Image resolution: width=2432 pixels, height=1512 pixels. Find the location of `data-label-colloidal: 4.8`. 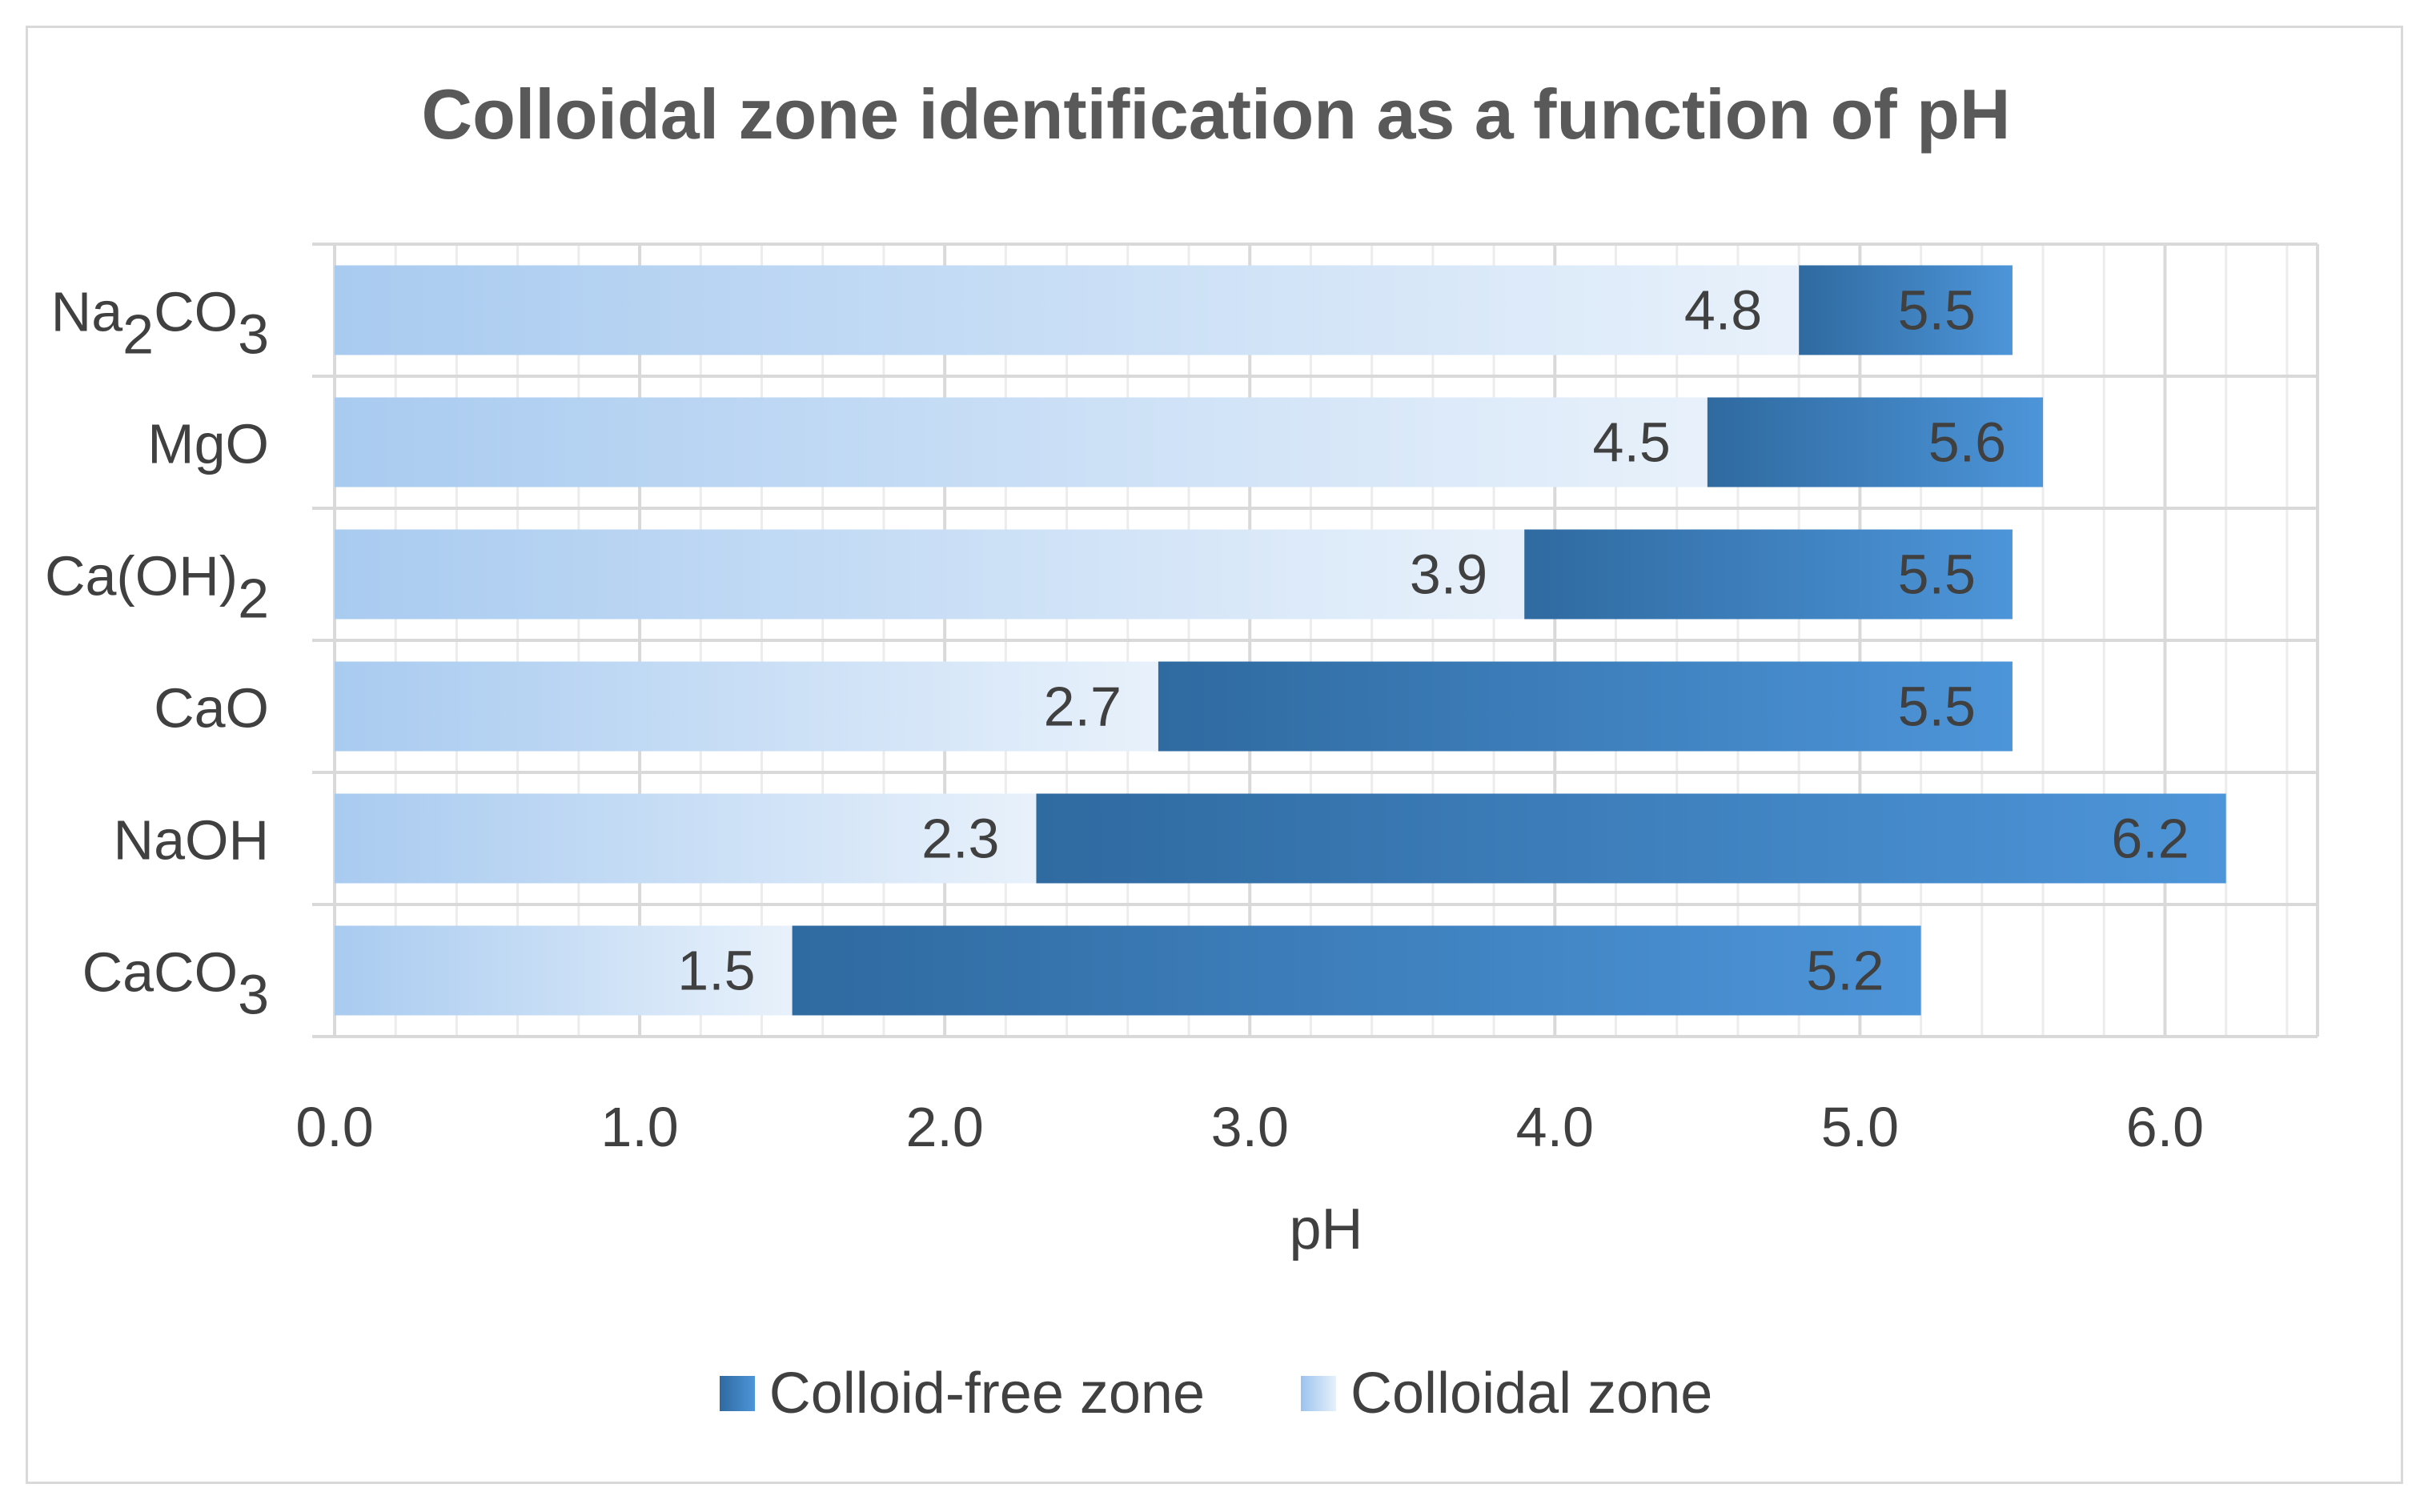

data-label-colloidal: 4.8 is located at coordinates (1723, 311).